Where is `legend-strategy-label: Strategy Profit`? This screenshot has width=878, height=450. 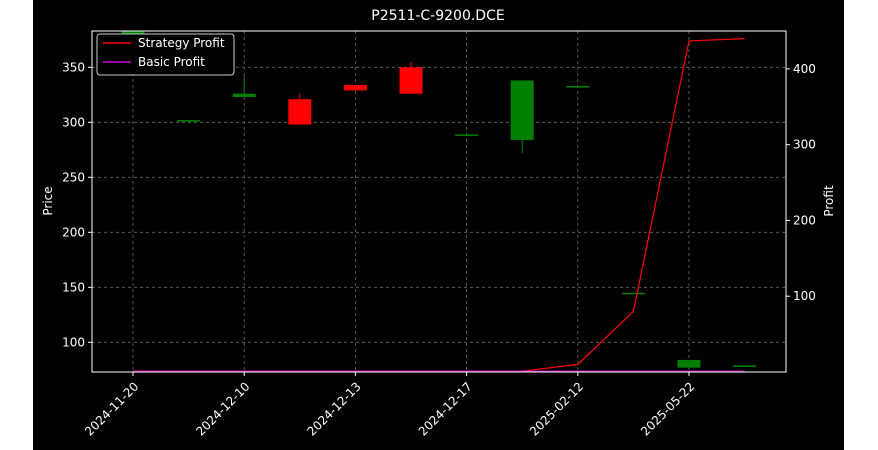
legend-strategy-label: Strategy Profit is located at coordinates (181, 43).